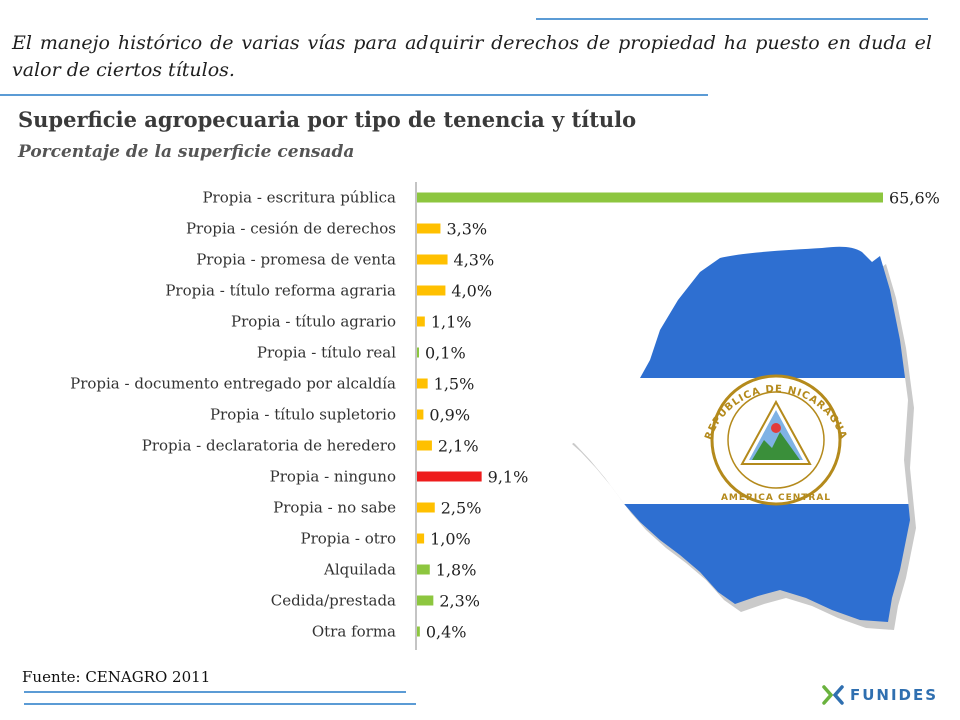  What do you see at coordinates (354, 95) in the screenshot?
I see `intro-rule` at bounding box center [354, 95].